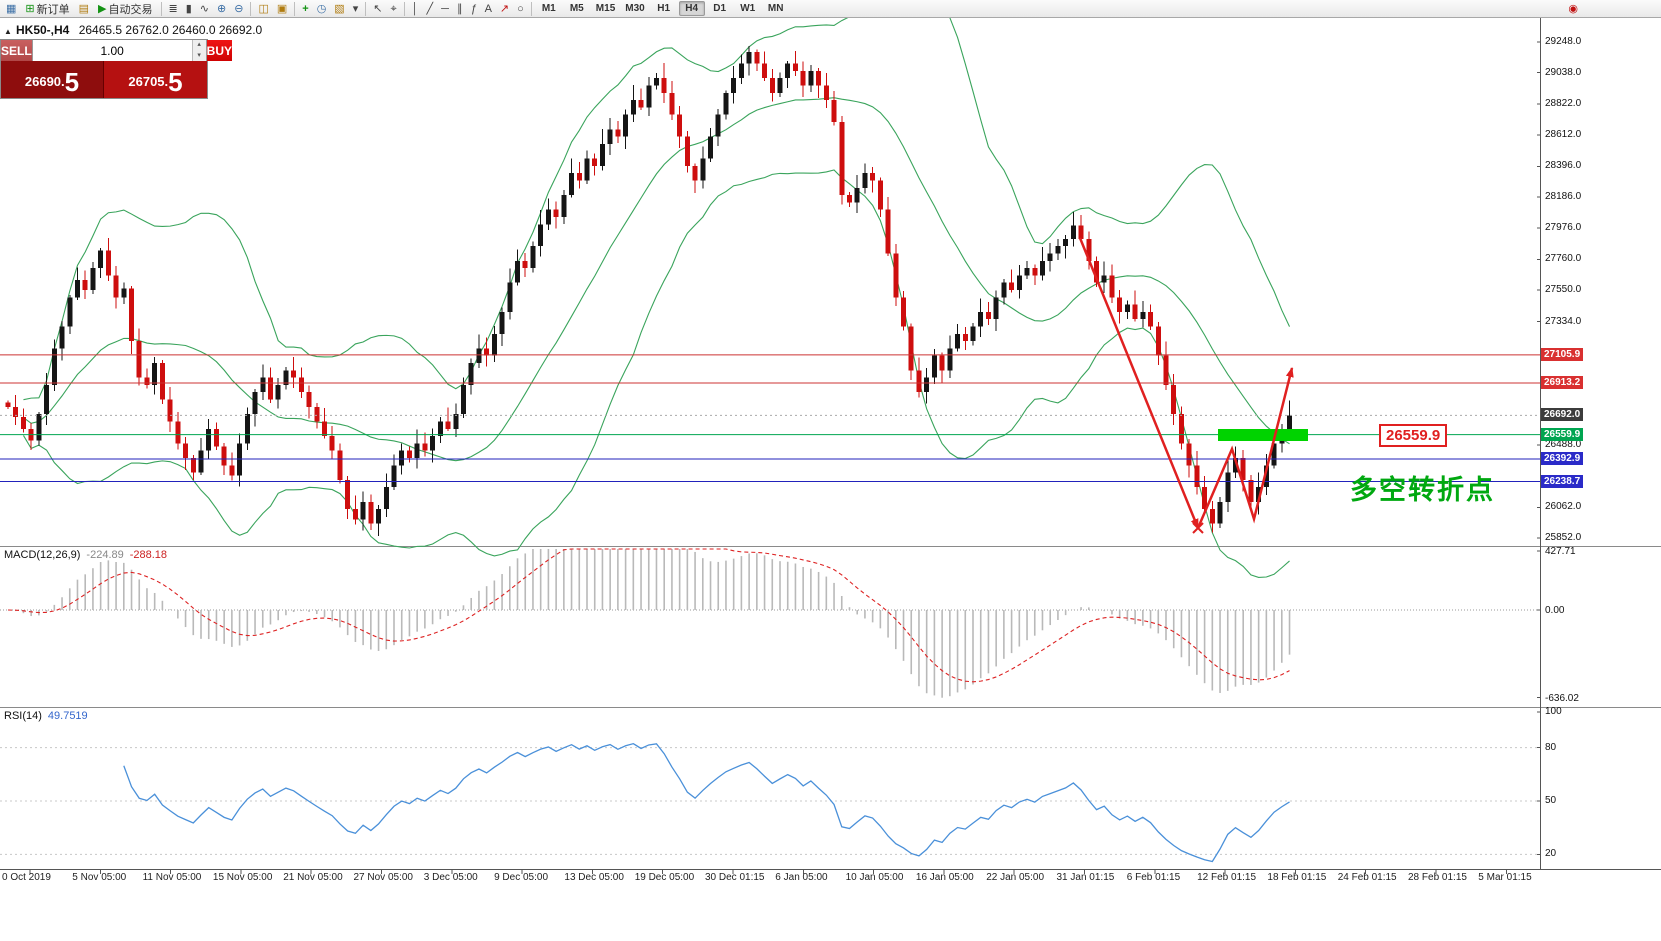  What do you see at coordinates (735, 877) in the screenshot?
I see `time-tick-label: 30 Dec 01:15` at bounding box center [735, 877].